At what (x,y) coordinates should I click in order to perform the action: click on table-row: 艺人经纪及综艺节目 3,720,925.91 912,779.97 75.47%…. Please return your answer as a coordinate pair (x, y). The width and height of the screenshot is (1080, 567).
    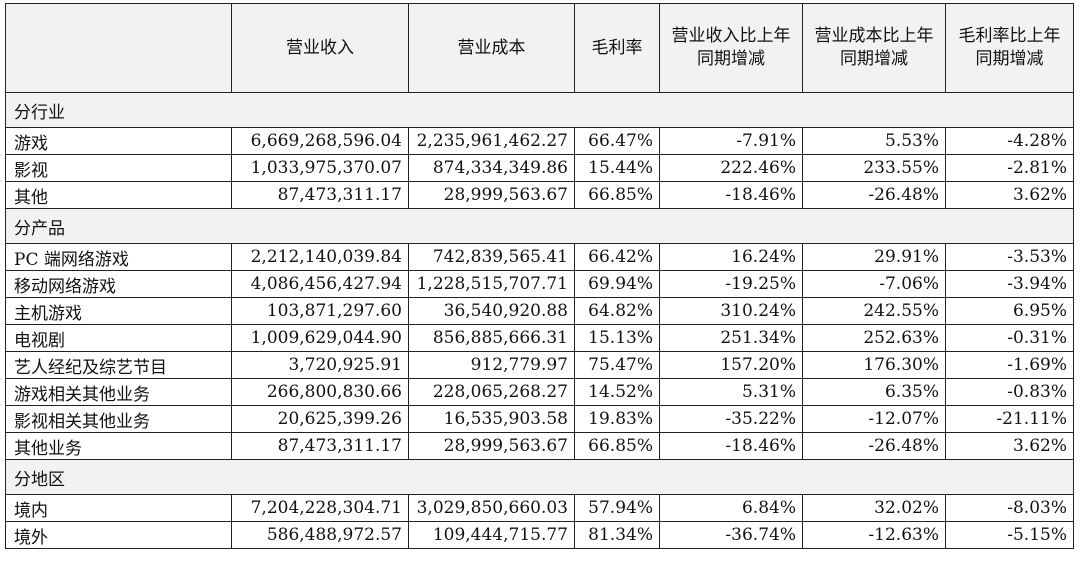
    Looking at the image, I should click on (539, 365).